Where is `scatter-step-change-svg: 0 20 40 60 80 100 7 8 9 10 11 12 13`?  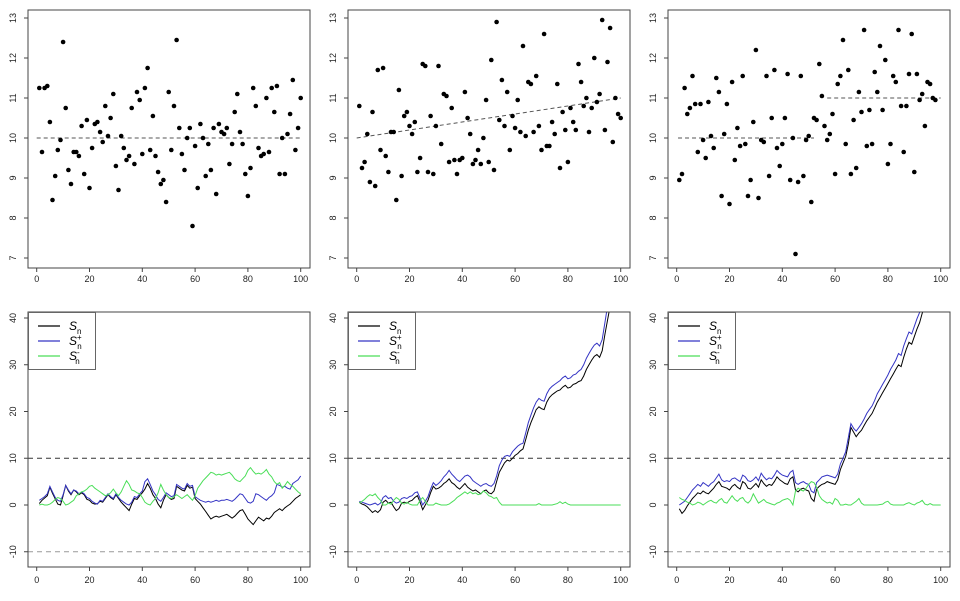
scatter-step-change-svg: 0 20 40 60 80 100 7 8 9 10 11 12 13 is located at coordinates (799, 146).